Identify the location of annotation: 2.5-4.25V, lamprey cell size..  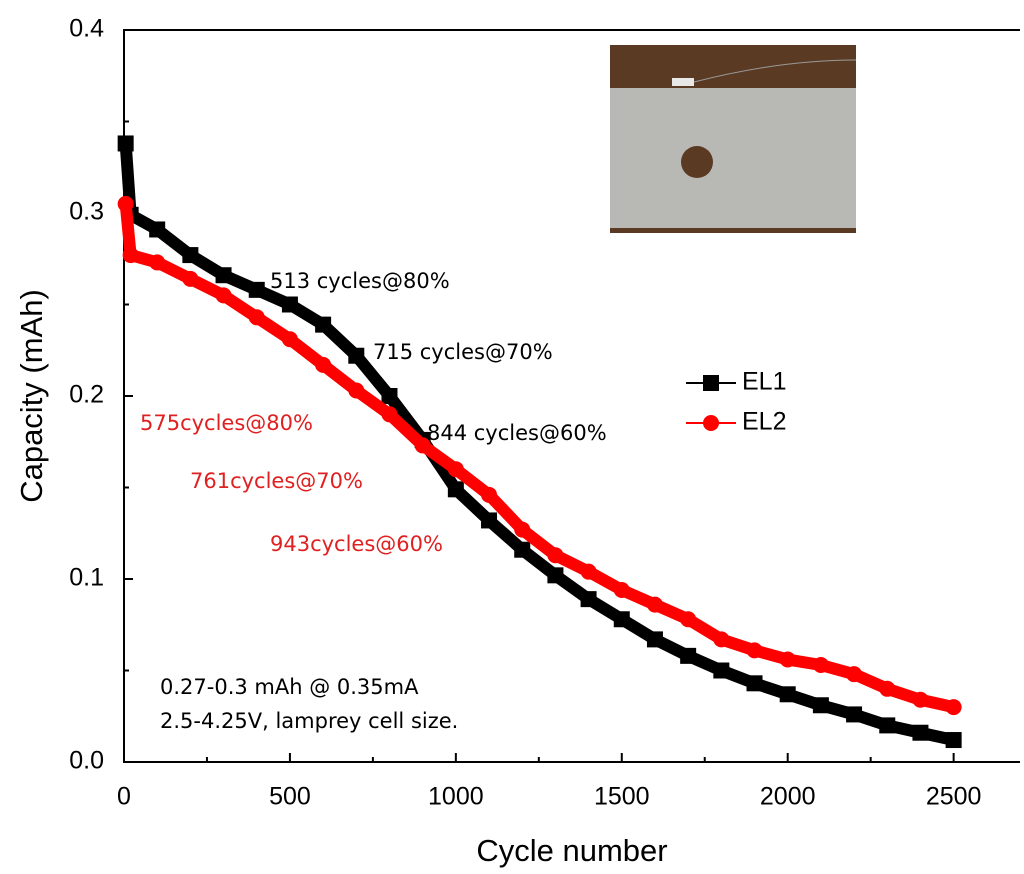
(309, 721).